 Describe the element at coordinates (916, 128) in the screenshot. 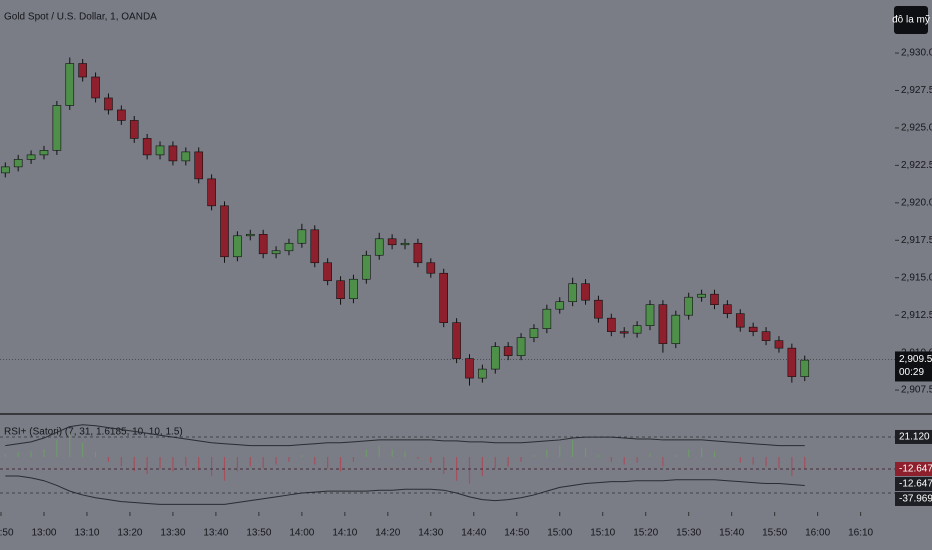

I see `y-tick-label: 2,925.000` at that location.